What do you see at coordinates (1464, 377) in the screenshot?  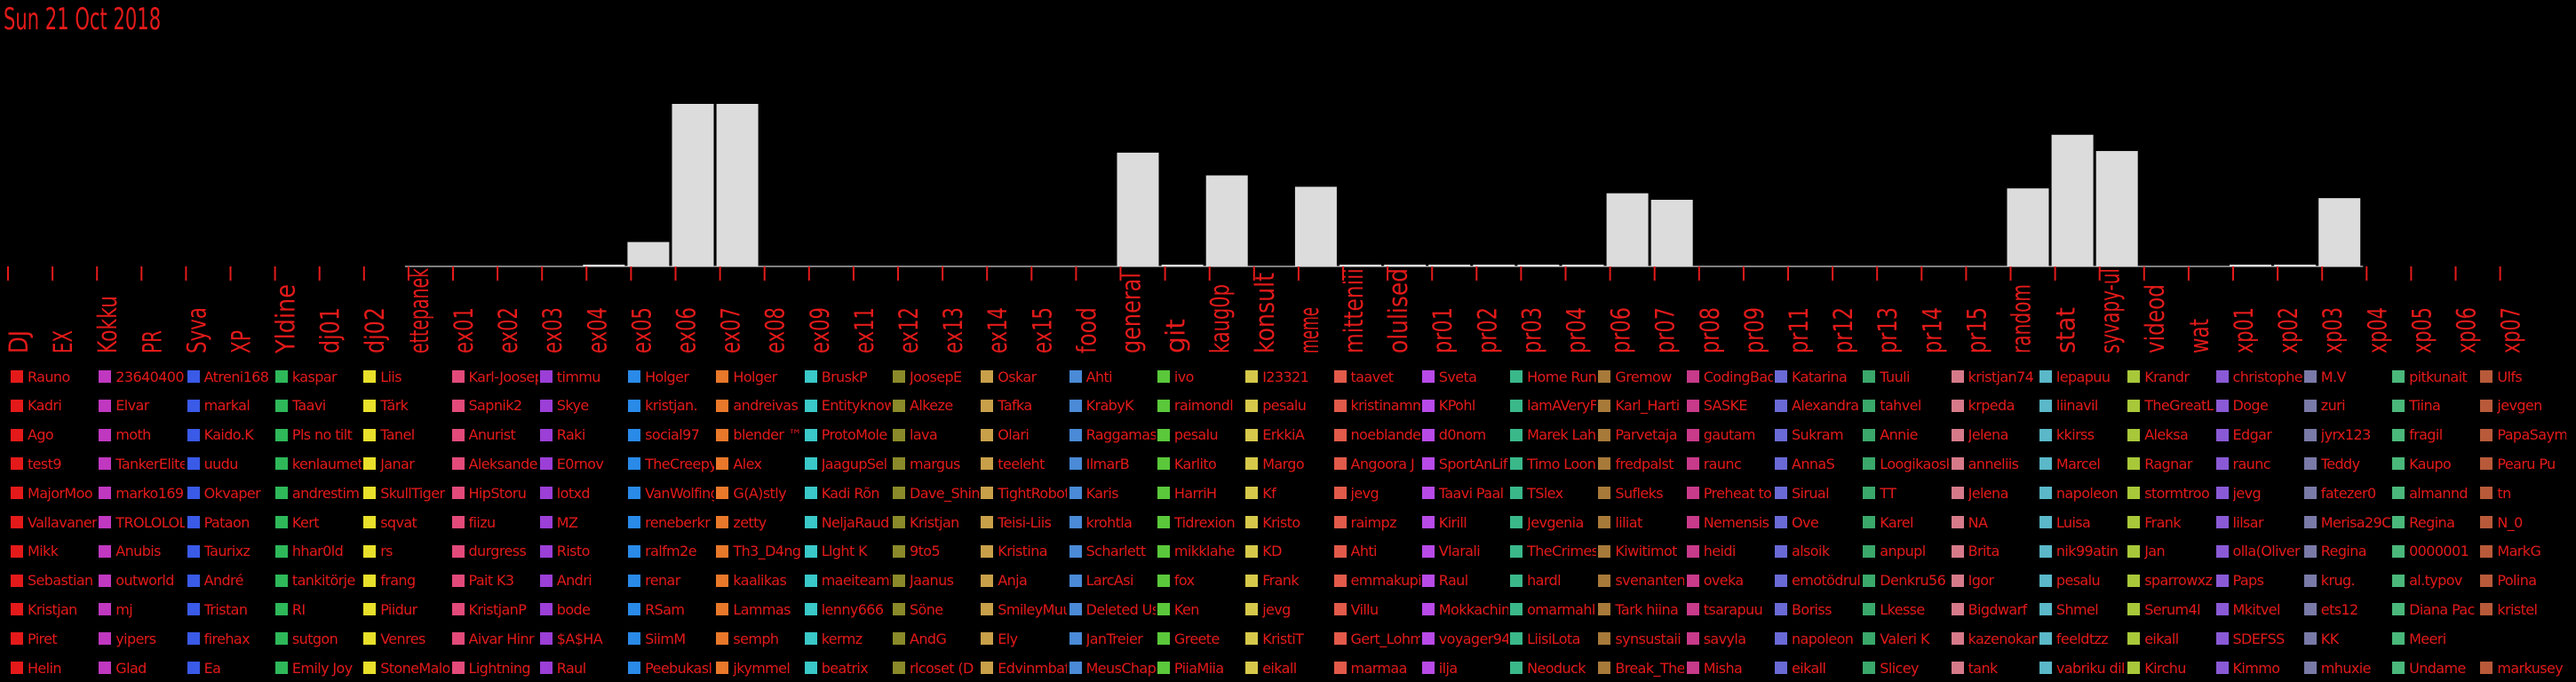 I see `legend-item: Sveta` at bounding box center [1464, 377].